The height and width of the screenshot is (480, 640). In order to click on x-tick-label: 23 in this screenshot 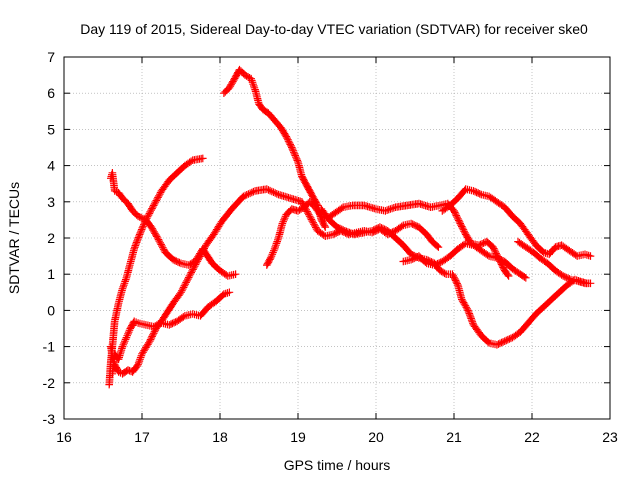, I will do `click(610, 437)`.